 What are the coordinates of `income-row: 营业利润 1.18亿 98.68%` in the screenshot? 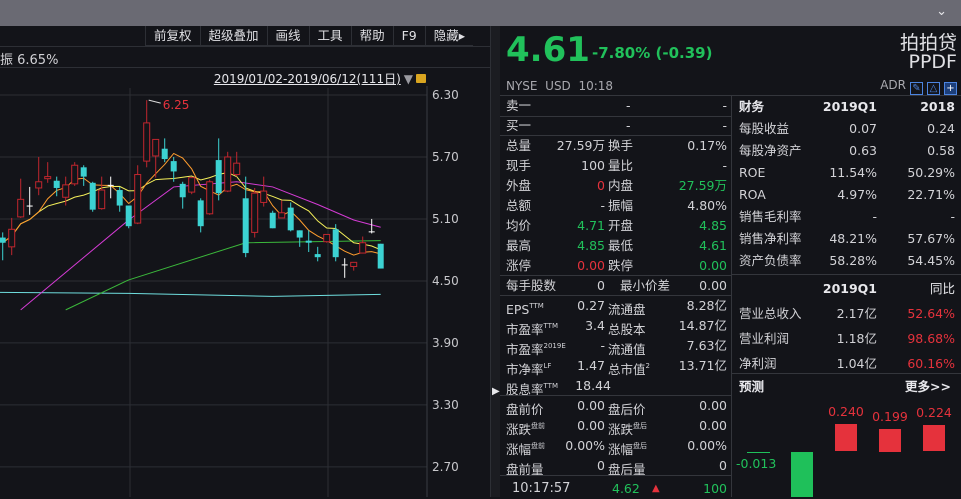 It's located at (846, 339).